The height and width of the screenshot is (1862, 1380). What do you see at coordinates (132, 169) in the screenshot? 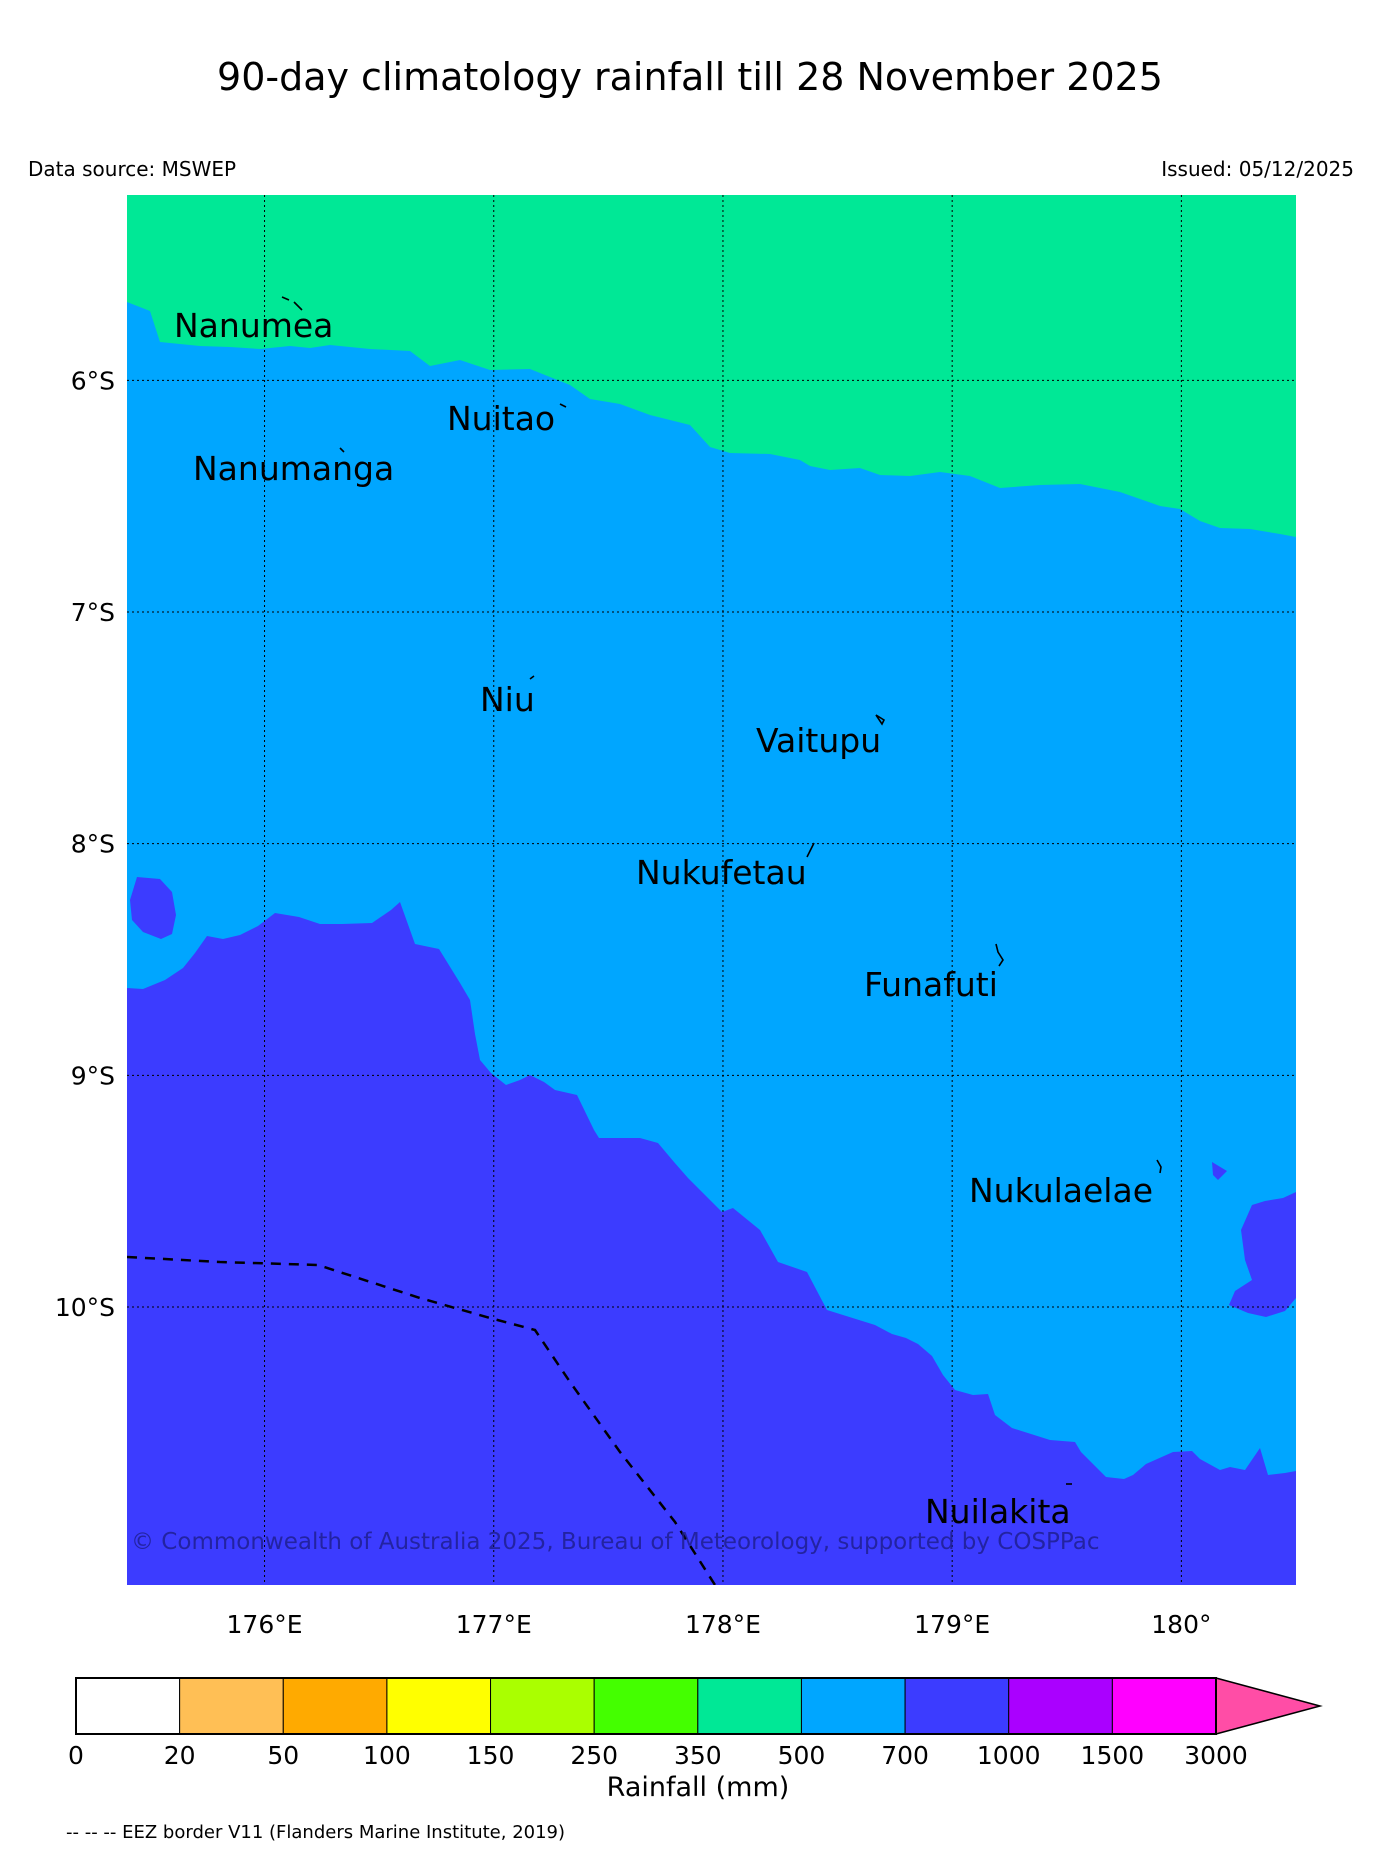
I see `data-source-label: Data source: MSWEP` at bounding box center [132, 169].